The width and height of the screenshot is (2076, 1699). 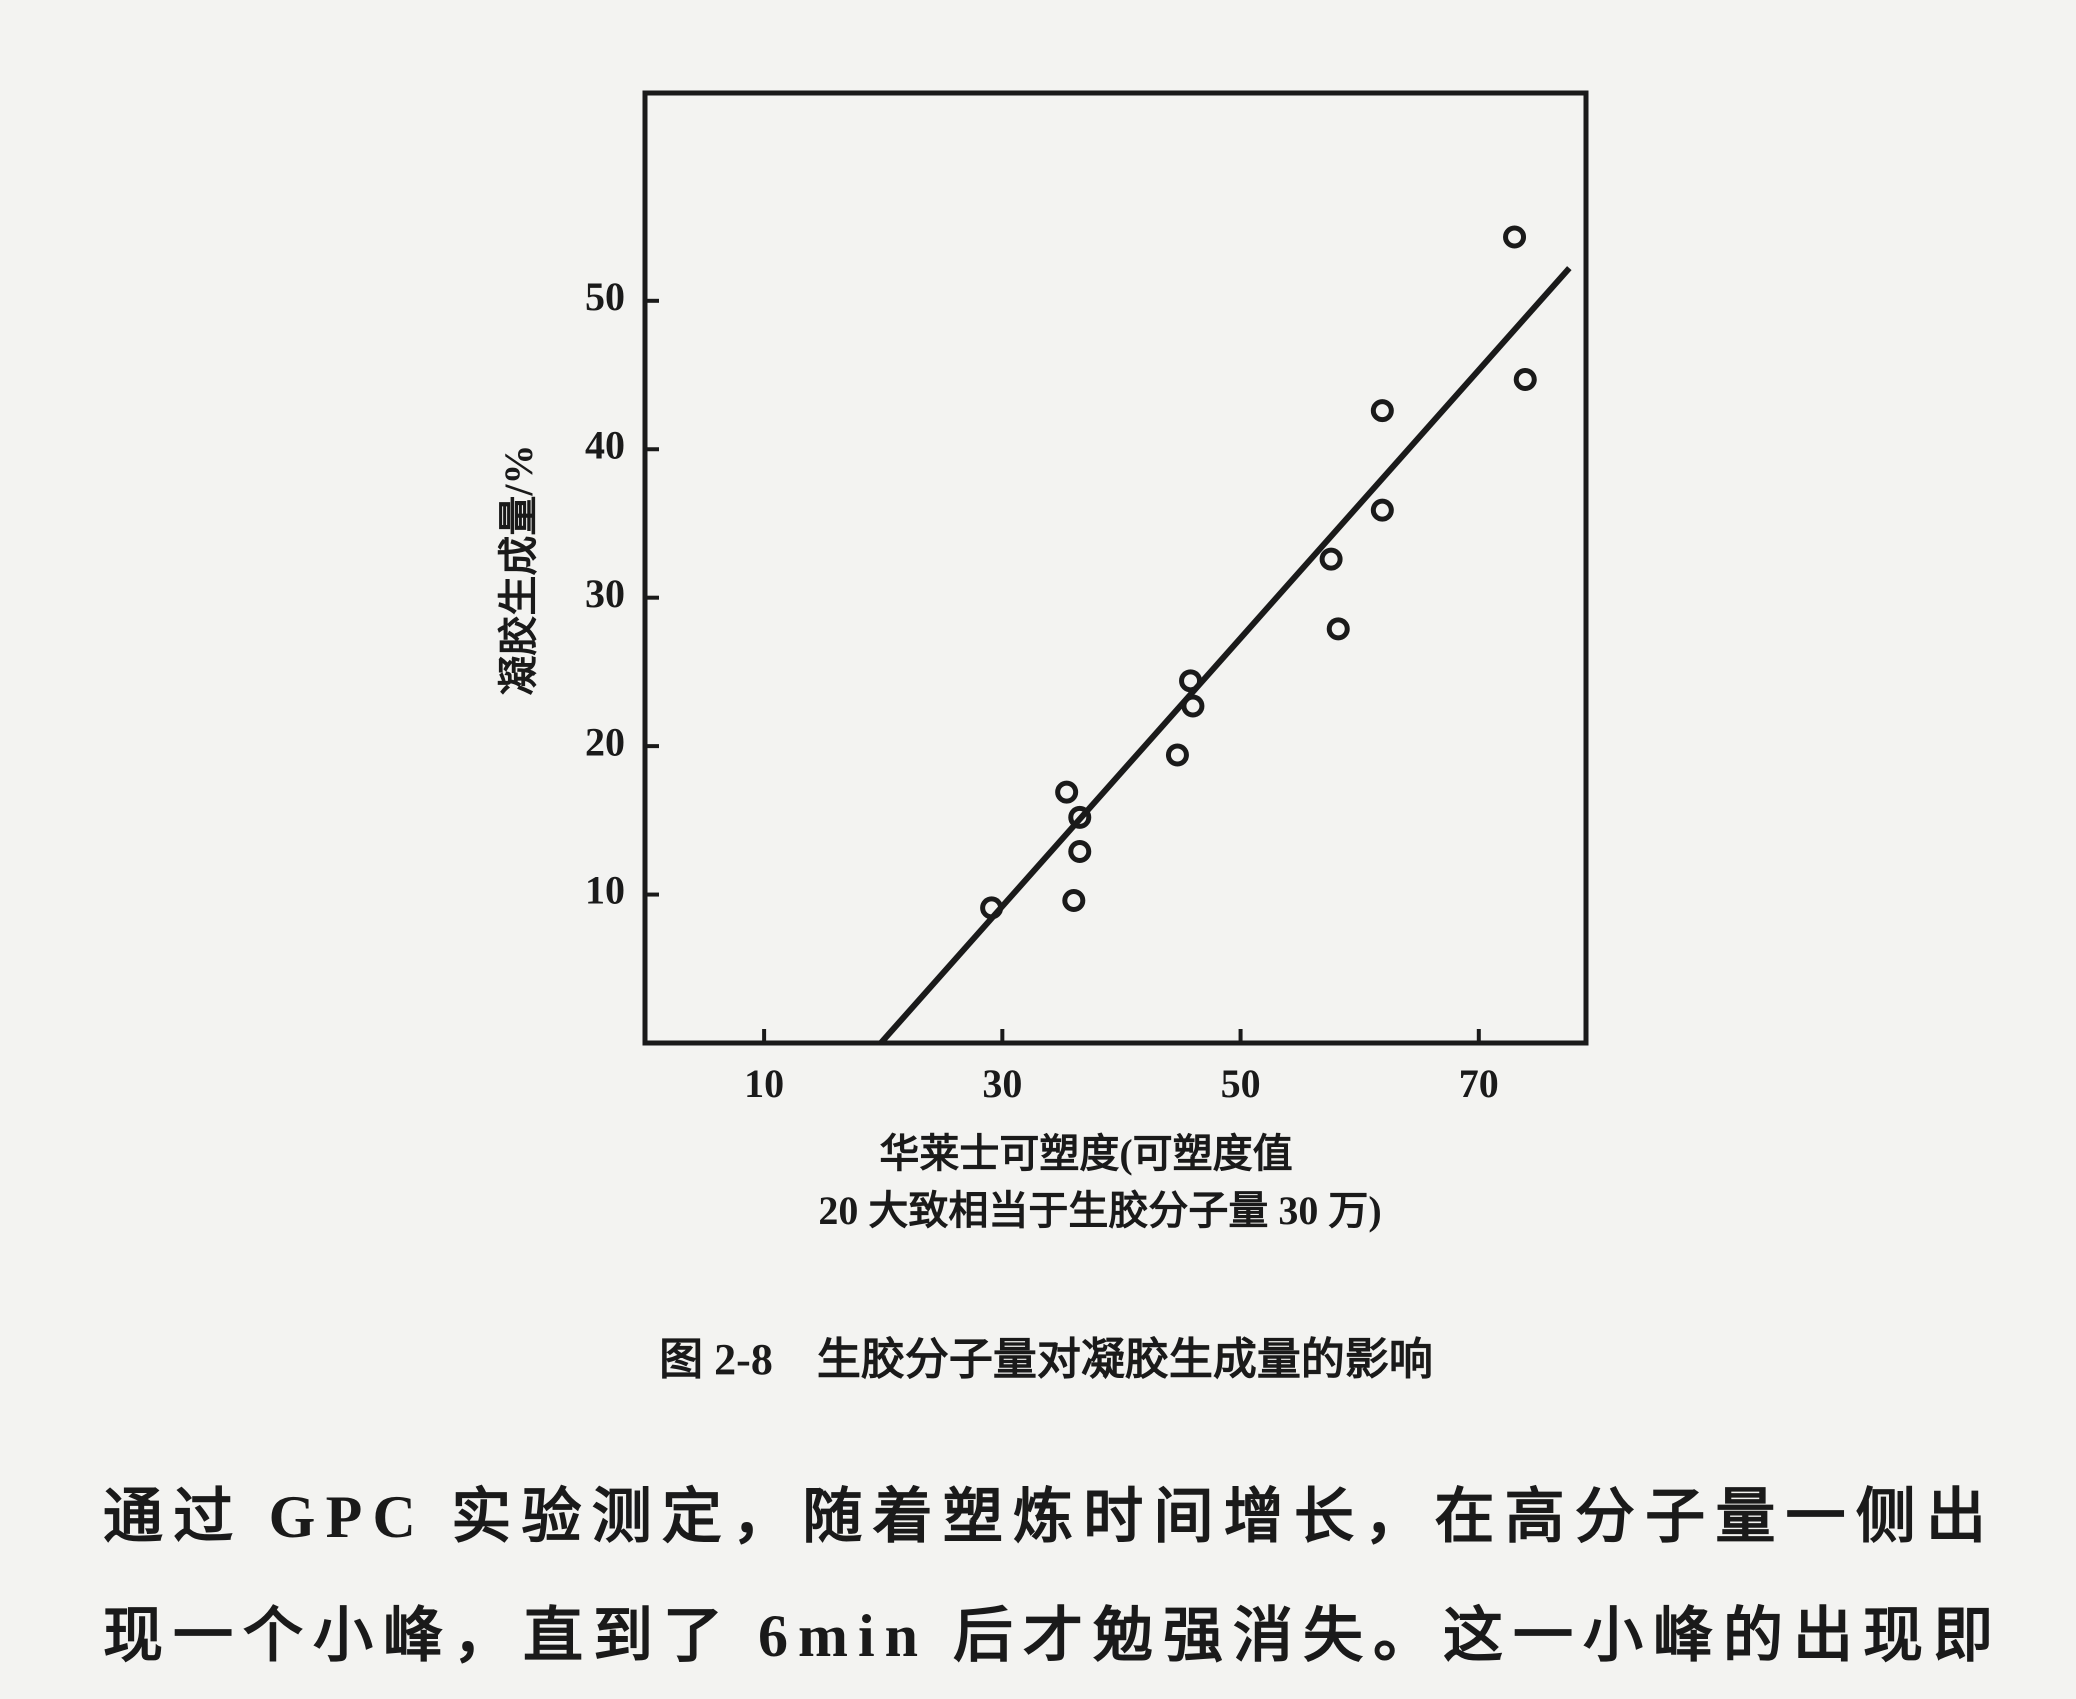 What do you see at coordinates (1099, 1210) in the screenshot?
I see `x-axis-label: 20 大致相当于生胶分子量 30 万)` at bounding box center [1099, 1210].